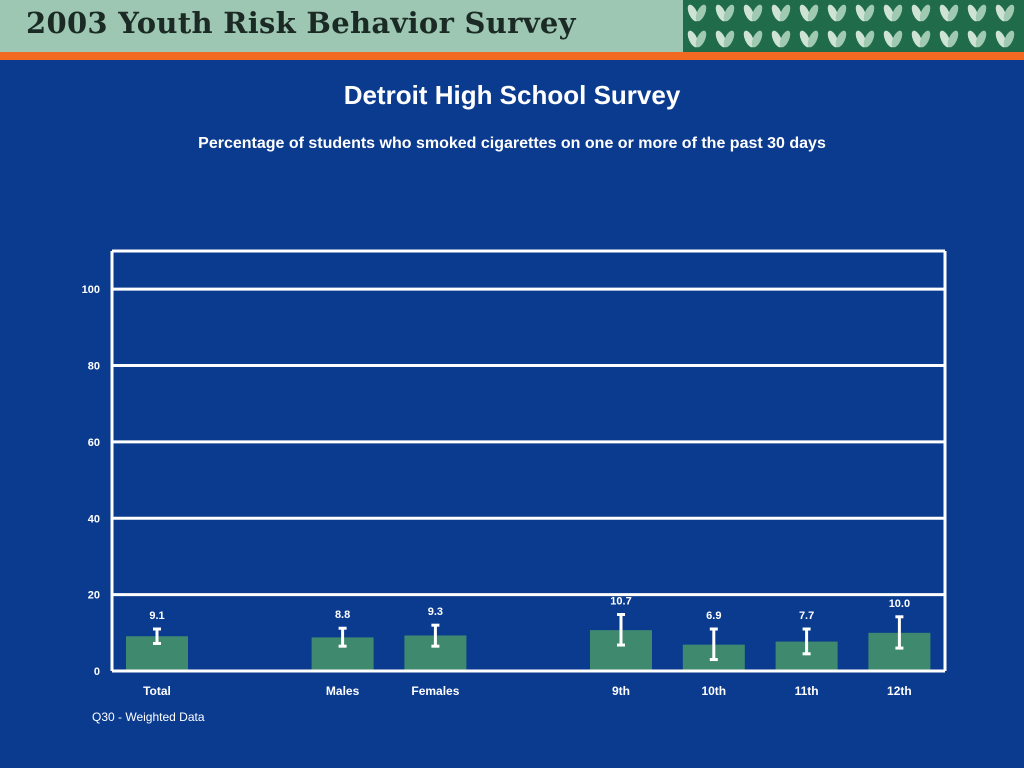 The image size is (1024, 768). I want to click on y-tick-label: 100, so click(91, 290).